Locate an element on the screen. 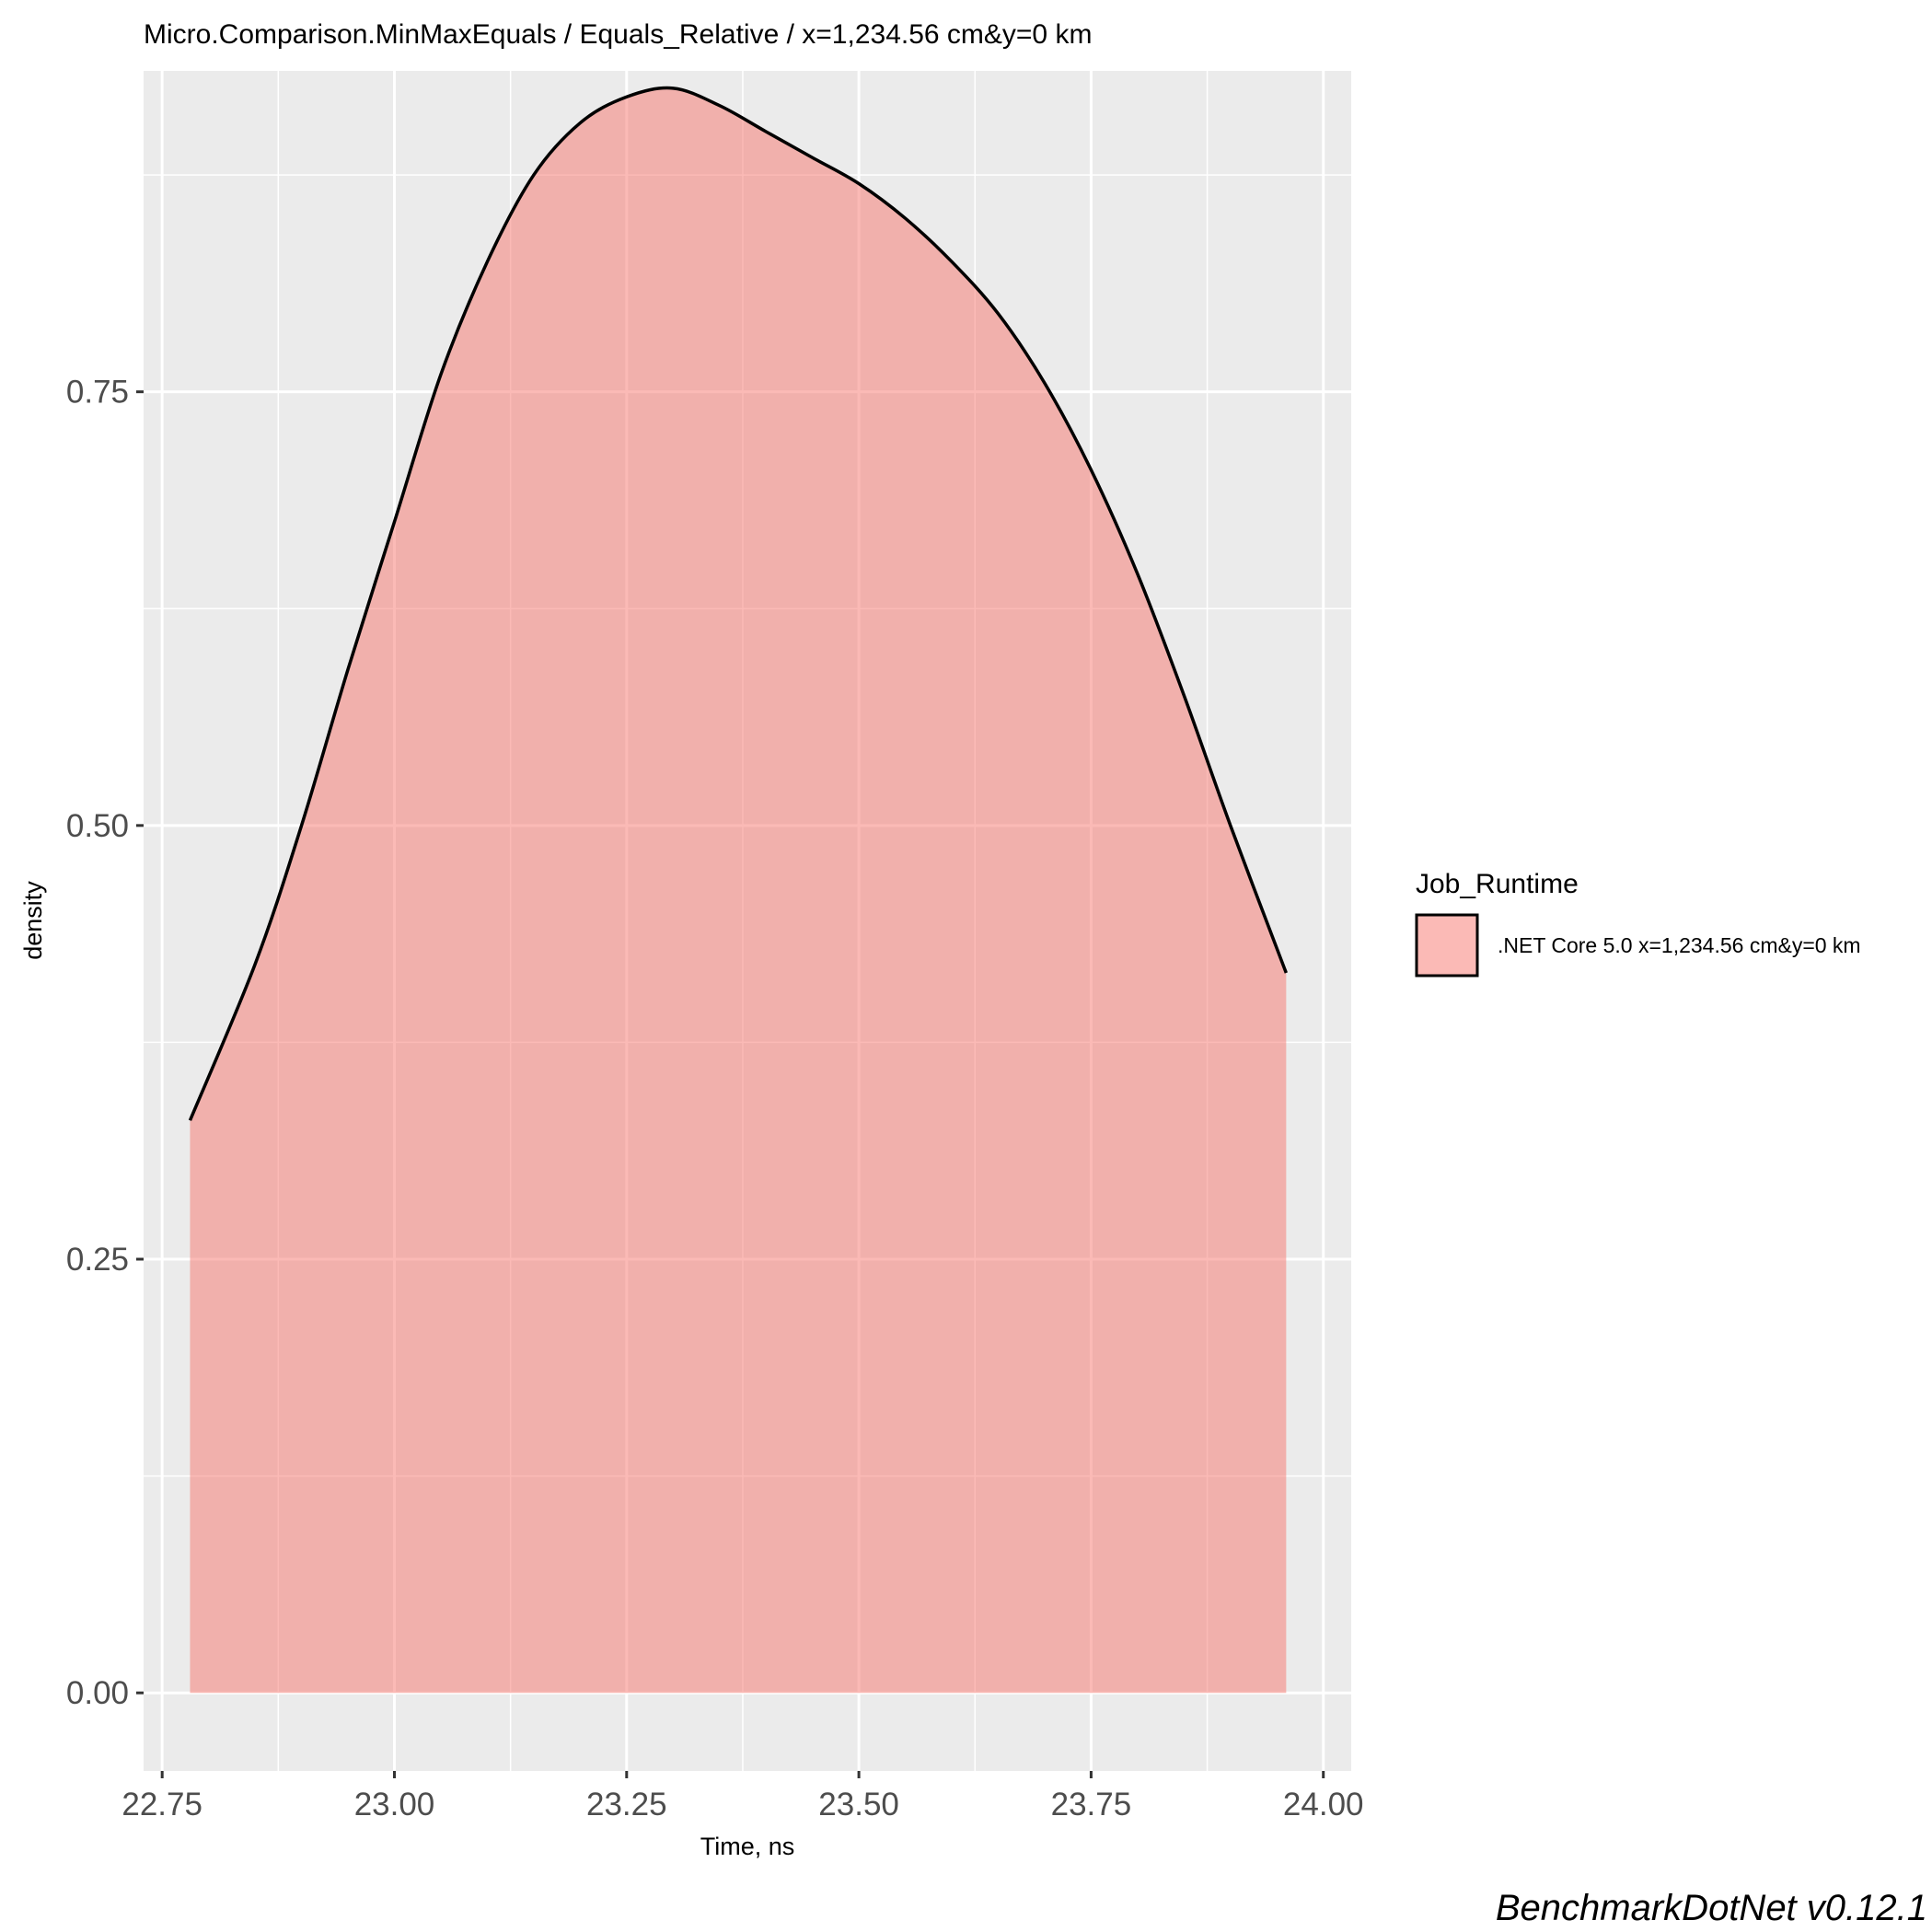 The height and width of the screenshot is (1932, 1932). x-tick-label: 24.00 is located at coordinates (1324, 1805).